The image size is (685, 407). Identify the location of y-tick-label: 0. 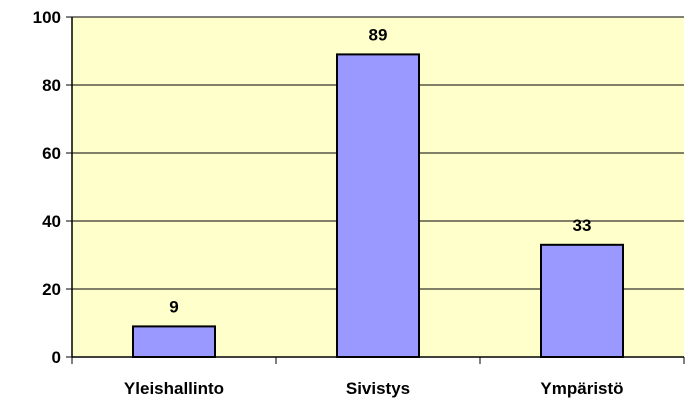
(56, 357).